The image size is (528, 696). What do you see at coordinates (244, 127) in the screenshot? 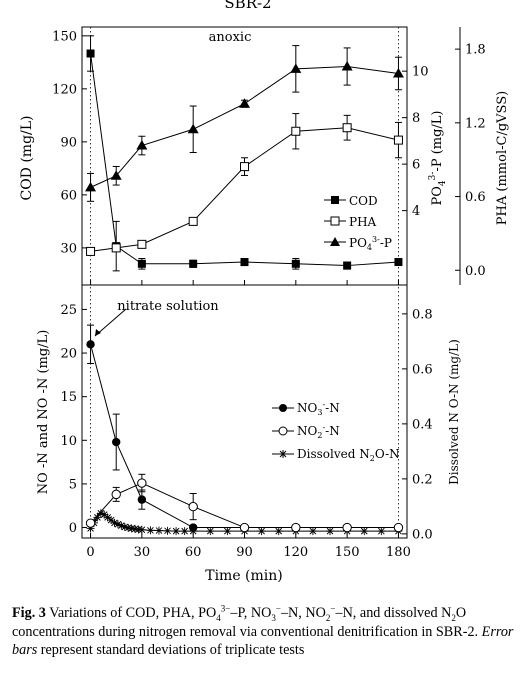
I see `po4-line` at bounding box center [244, 127].